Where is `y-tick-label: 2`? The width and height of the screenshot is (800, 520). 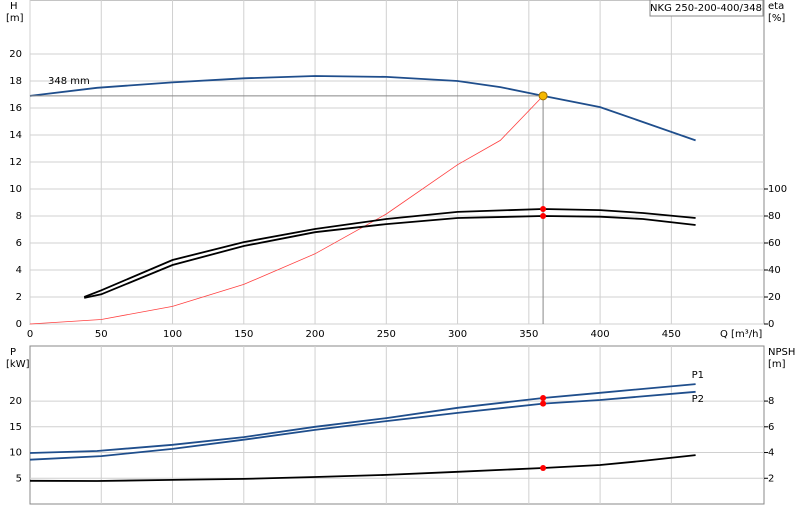 y-tick-label: 2 is located at coordinates (19, 297).